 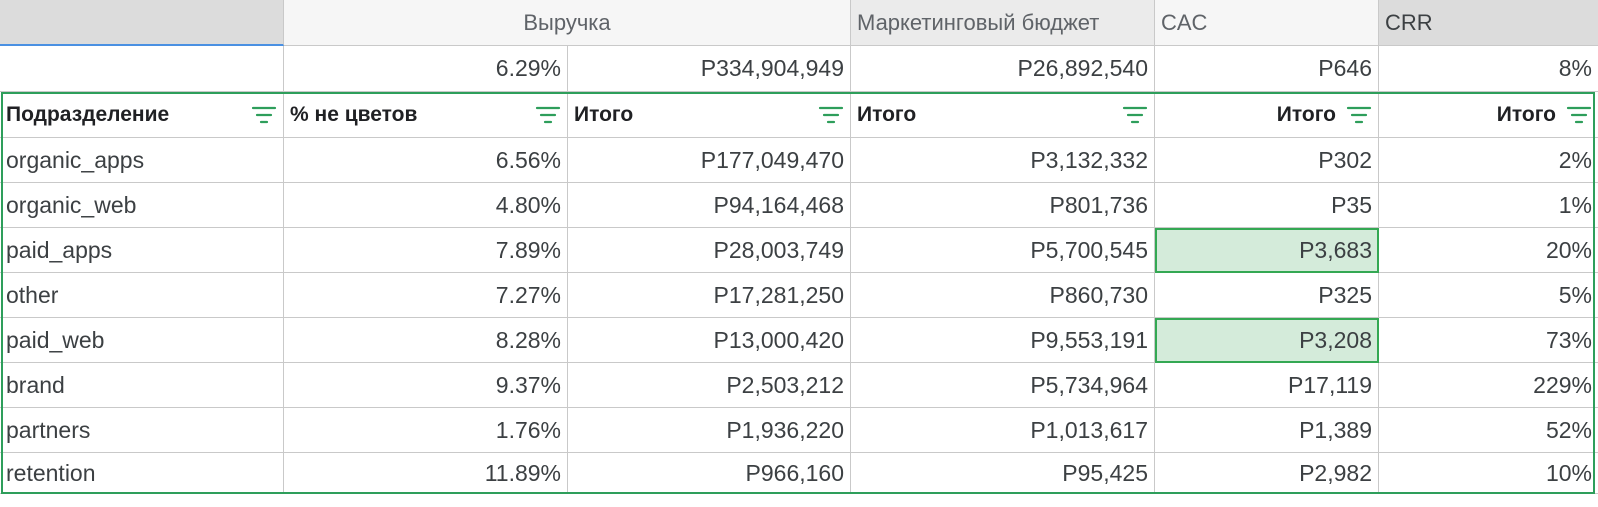 I want to click on group-cac: CAC, so click(x=1267, y=23).